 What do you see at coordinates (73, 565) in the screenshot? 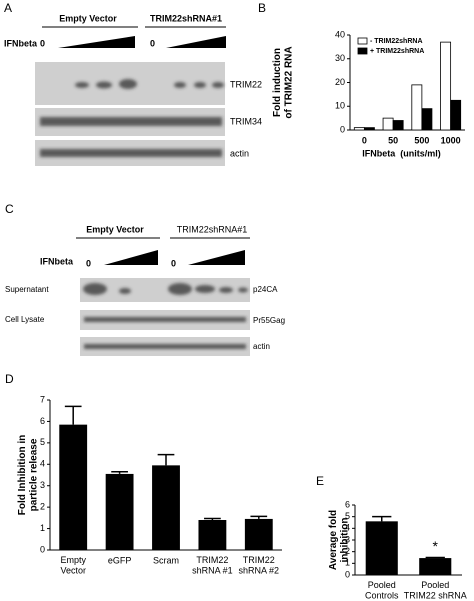
I see `x-tick-label: Empty Vector` at bounding box center [73, 565].